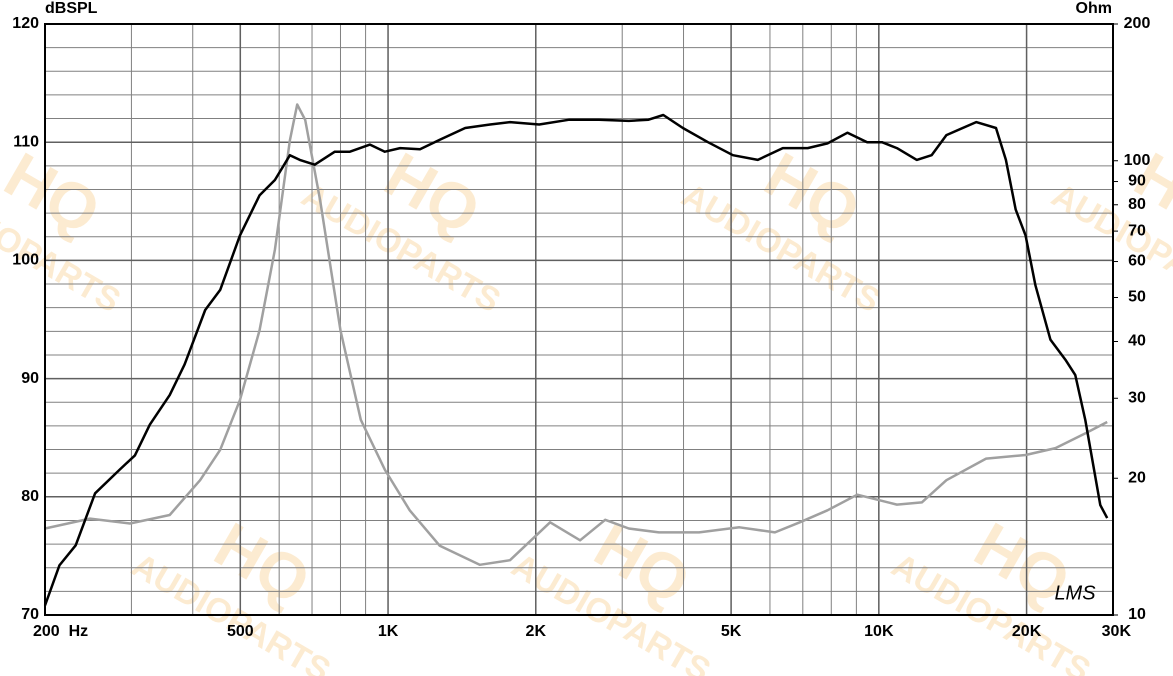  I want to click on y2-tick-label: 100, so click(1137, 160).